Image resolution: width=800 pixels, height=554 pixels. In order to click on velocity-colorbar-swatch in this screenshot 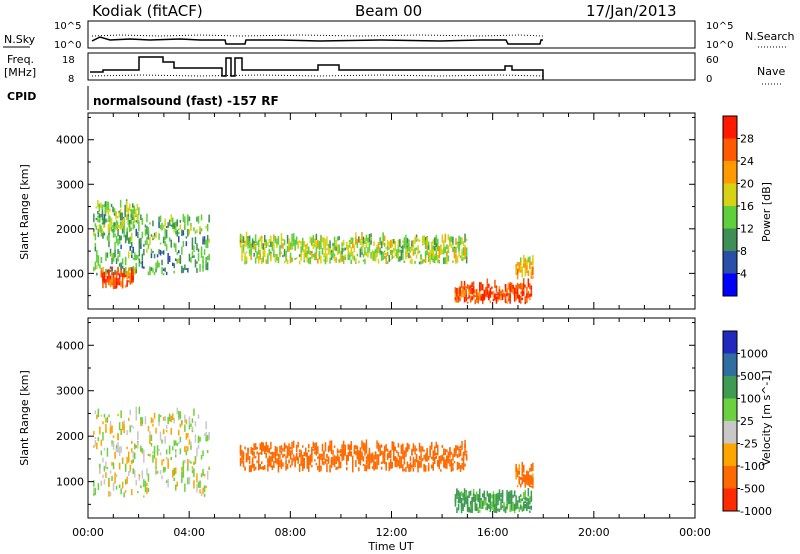, I will do `click(730, 454)`.